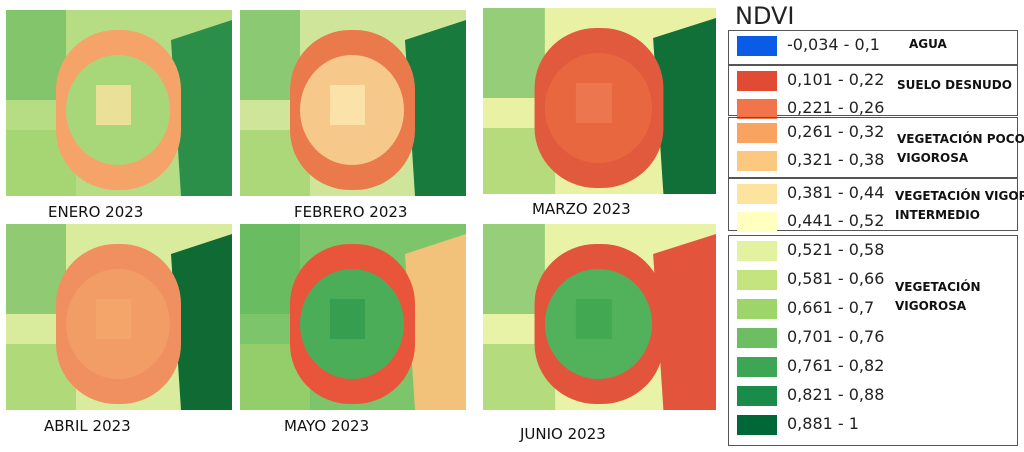 The width and height of the screenshot is (1024, 452). I want to click on legend-range: 0,441 - 0,52, so click(836, 220).